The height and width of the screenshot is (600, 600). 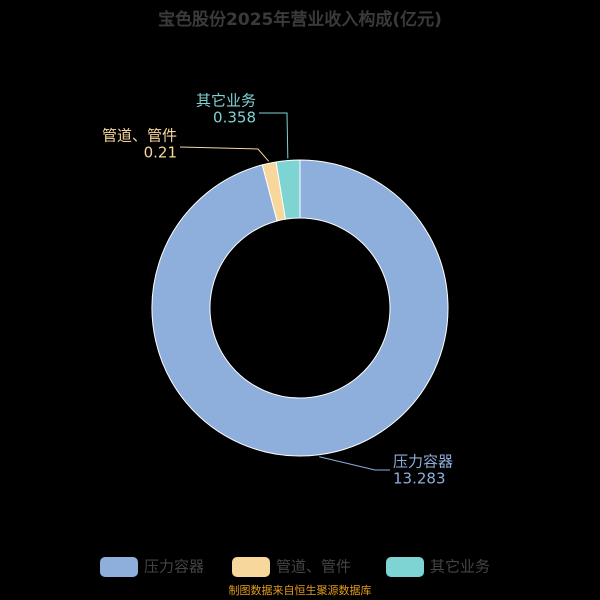 I want to click on chart-title: 宝色股份2025年营业收入构成(亿元), so click(x=300, y=19).